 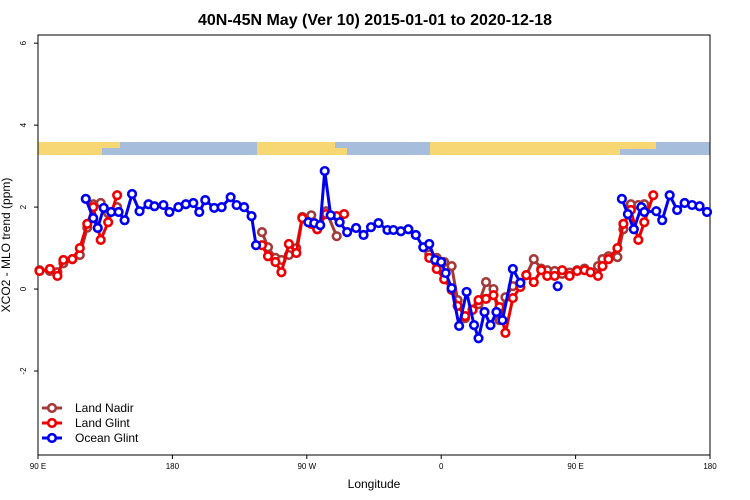 I want to click on x-tick-label: 90 E, so click(x=575, y=466).